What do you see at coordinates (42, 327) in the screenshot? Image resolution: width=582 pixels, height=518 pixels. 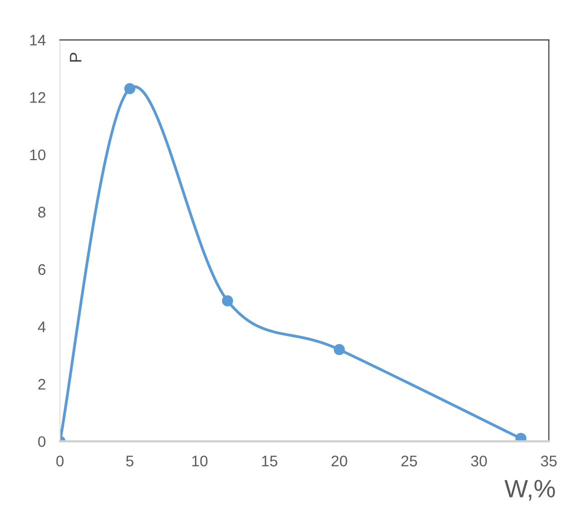 I see `y-tick-label: 4` at bounding box center [42, 327].